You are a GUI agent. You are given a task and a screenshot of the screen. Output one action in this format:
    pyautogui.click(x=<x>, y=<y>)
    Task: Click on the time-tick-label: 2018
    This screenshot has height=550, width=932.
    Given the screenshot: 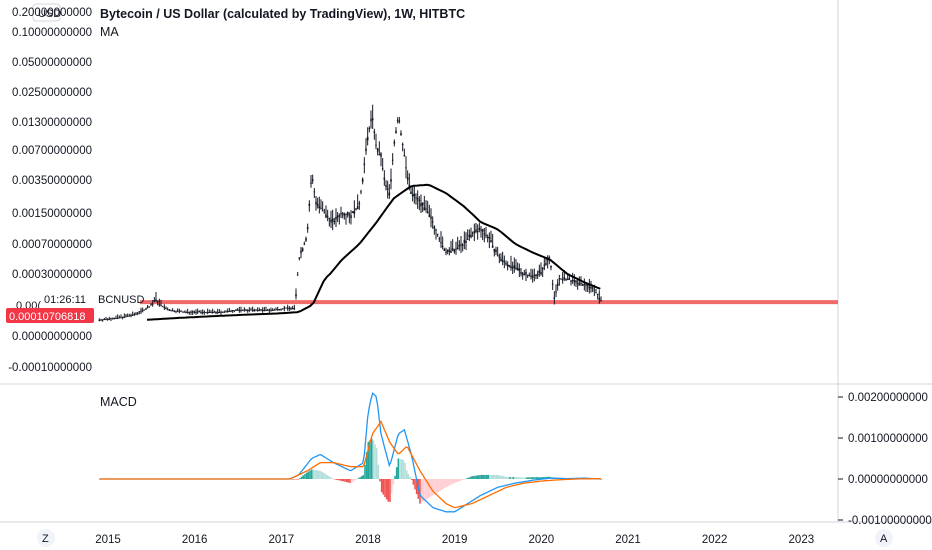 What is the action you would take?
    pyautogui.click(x=368, y=540)
    